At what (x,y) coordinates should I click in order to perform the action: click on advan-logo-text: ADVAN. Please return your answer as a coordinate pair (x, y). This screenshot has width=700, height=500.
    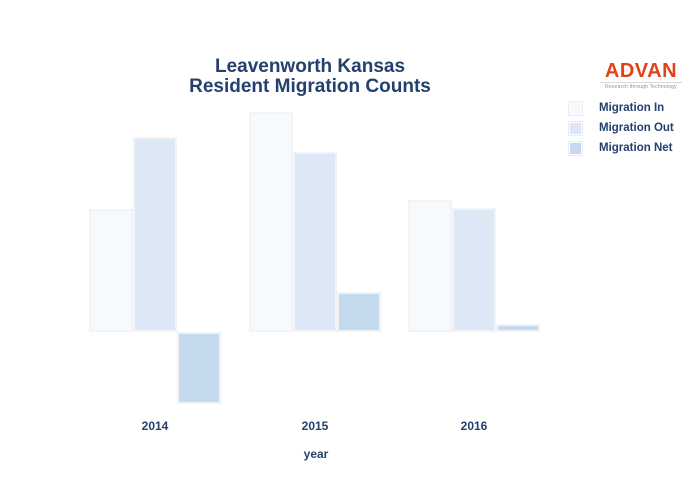
    Looking at the image, I should click on (641, 71).